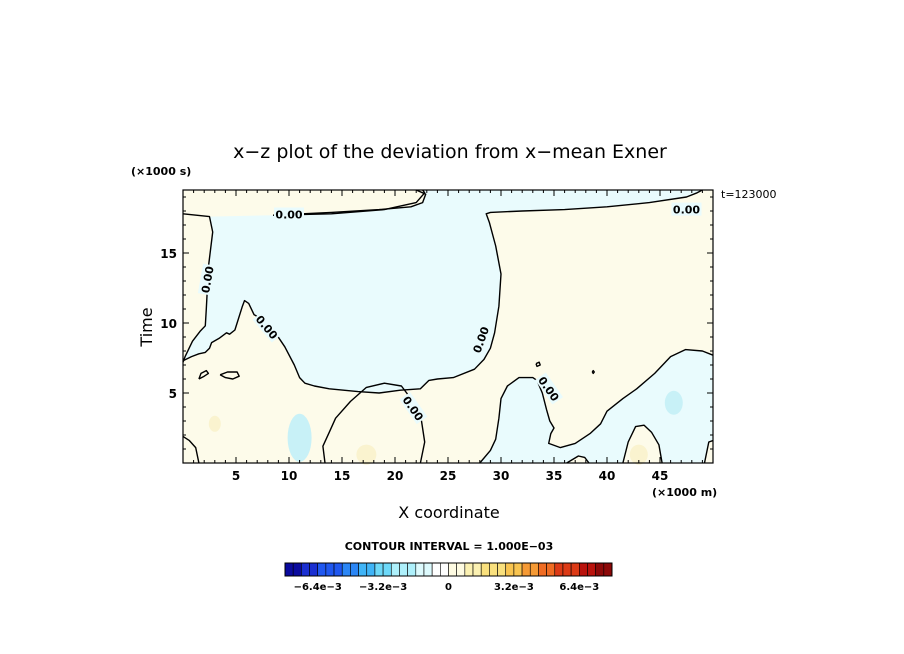  I want to click on negative-region-lower-right, so click(596, 406).